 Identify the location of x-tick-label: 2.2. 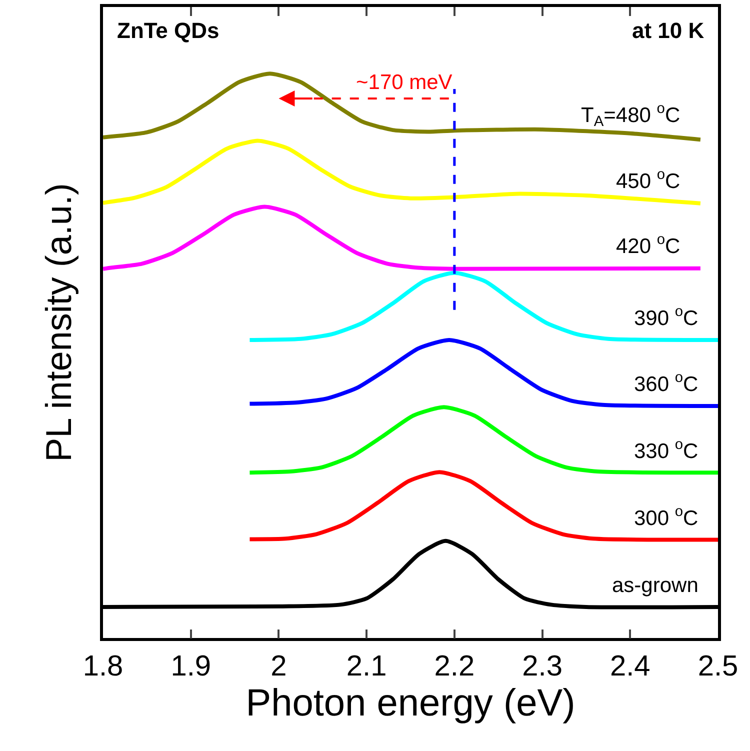
(454, 666).